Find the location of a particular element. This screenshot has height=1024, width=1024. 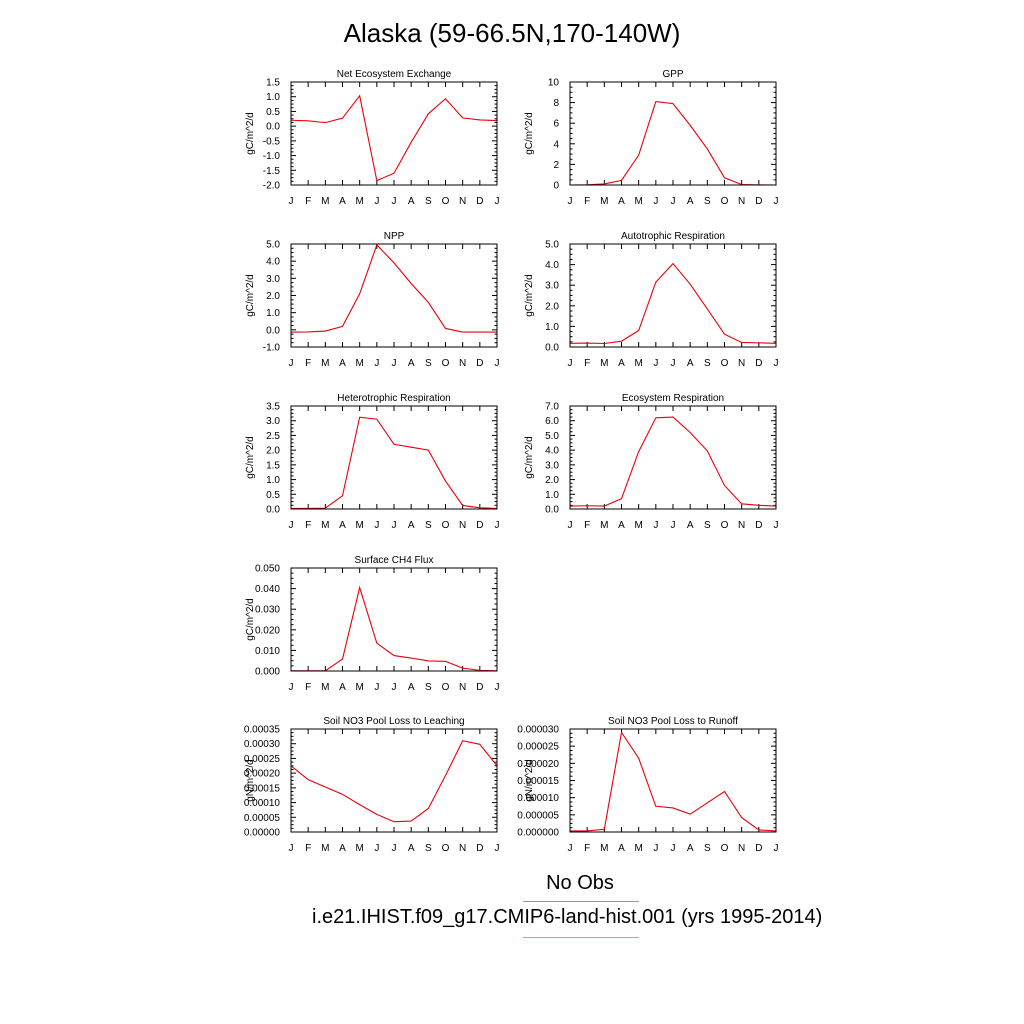

y-tick-label: -0.5 is located at coordinates (272, 141).